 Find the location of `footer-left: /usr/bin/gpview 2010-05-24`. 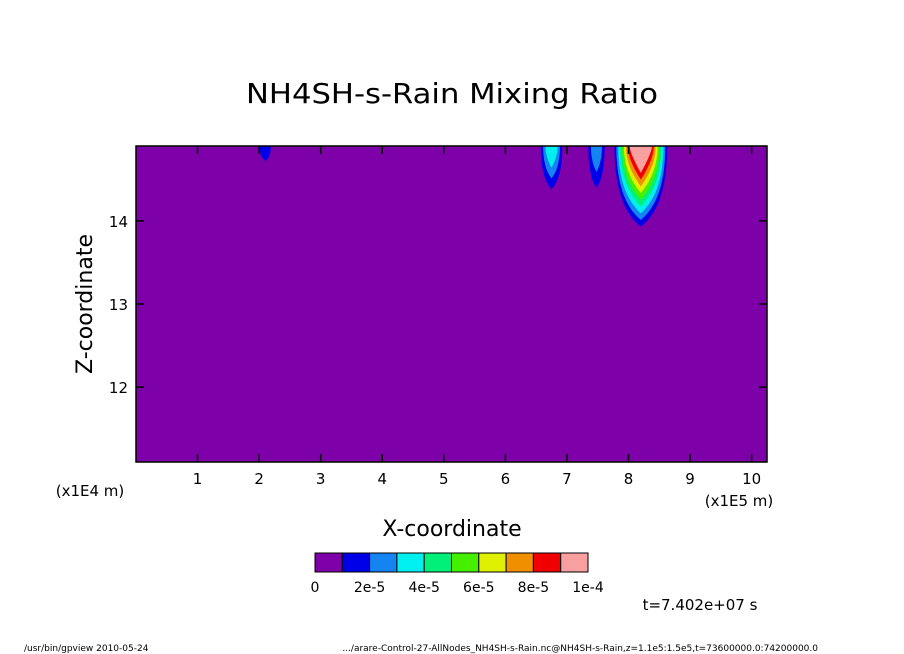

footer-left: /usr/bin/gpview 2010-05-24 is located at coordinates (86, 649).